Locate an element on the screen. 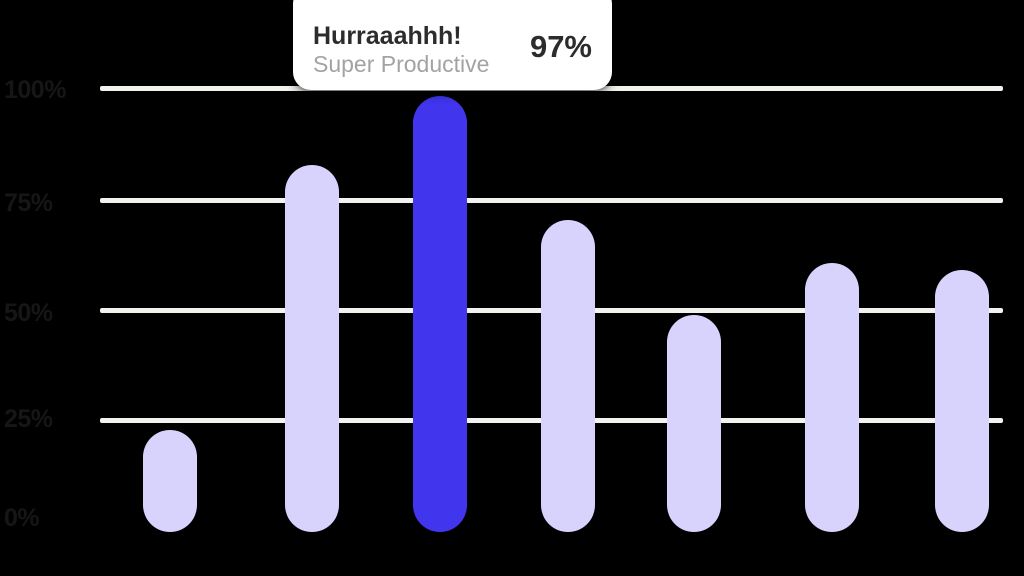 This screenshot has width=1024, height=576. tooltip-title: Hurraaahhh! is located at coordinates (387, 36).